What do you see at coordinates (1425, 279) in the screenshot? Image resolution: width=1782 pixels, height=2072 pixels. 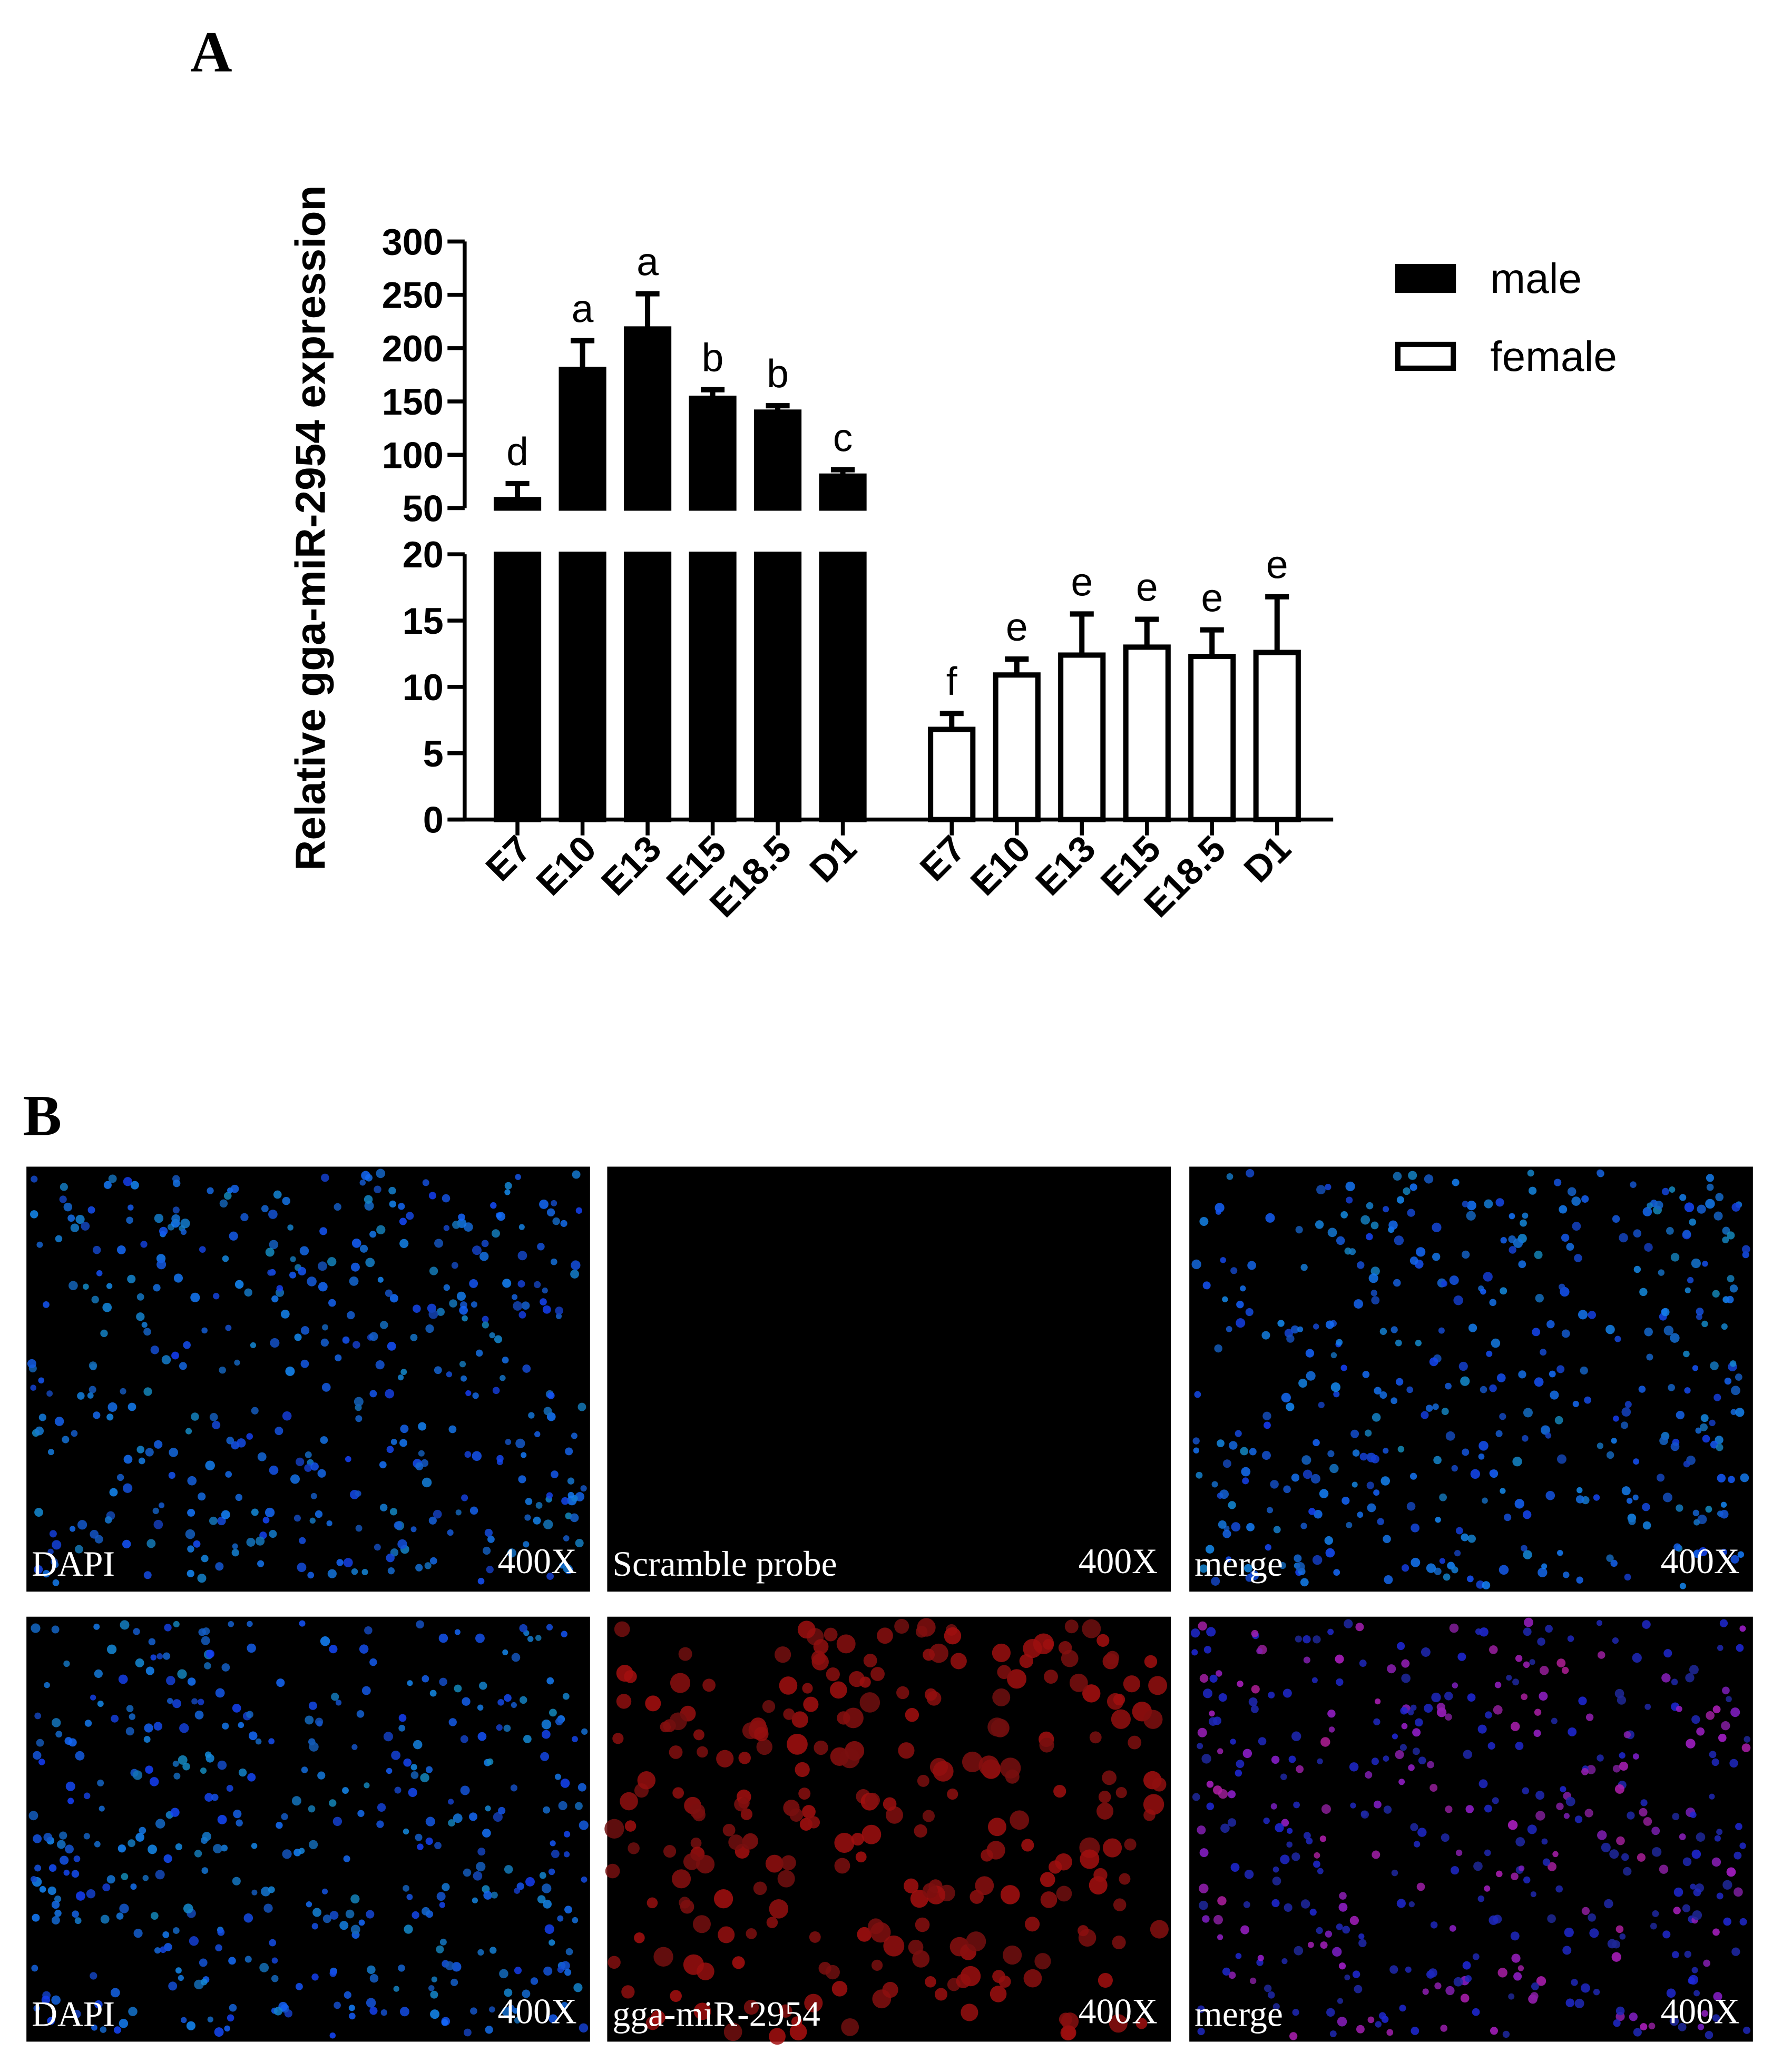 I see `legend-swatch` at bounding box center [1425, 279].